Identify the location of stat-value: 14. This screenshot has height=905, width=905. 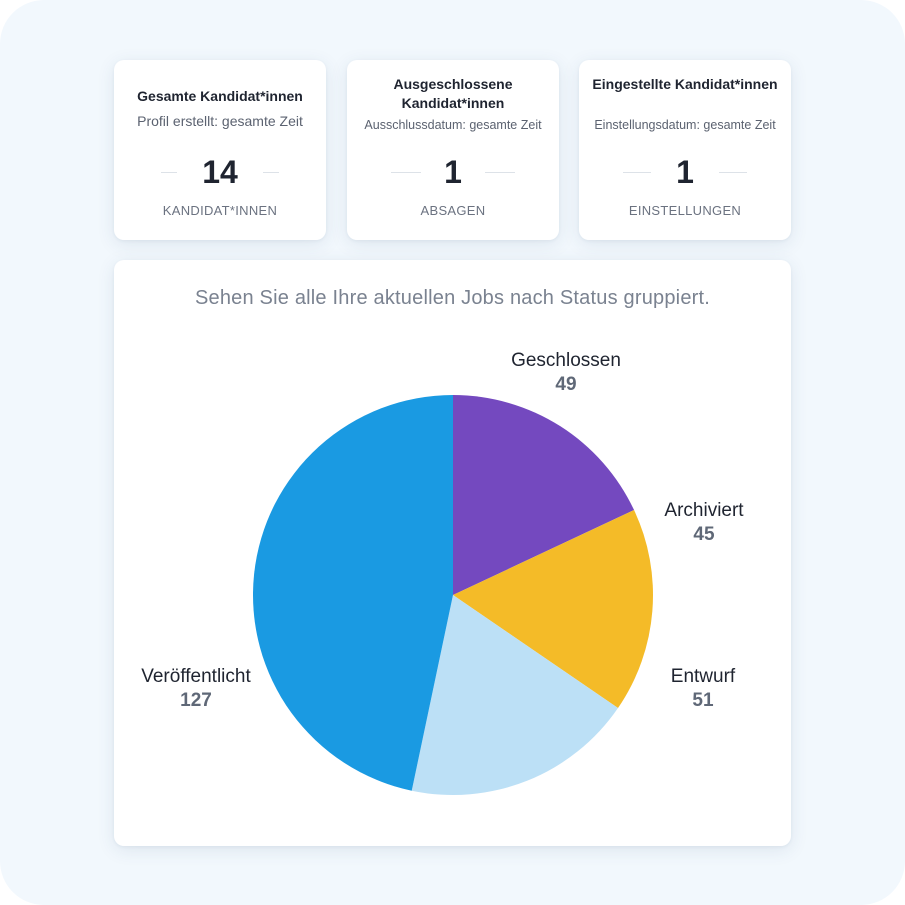
(220, 172).